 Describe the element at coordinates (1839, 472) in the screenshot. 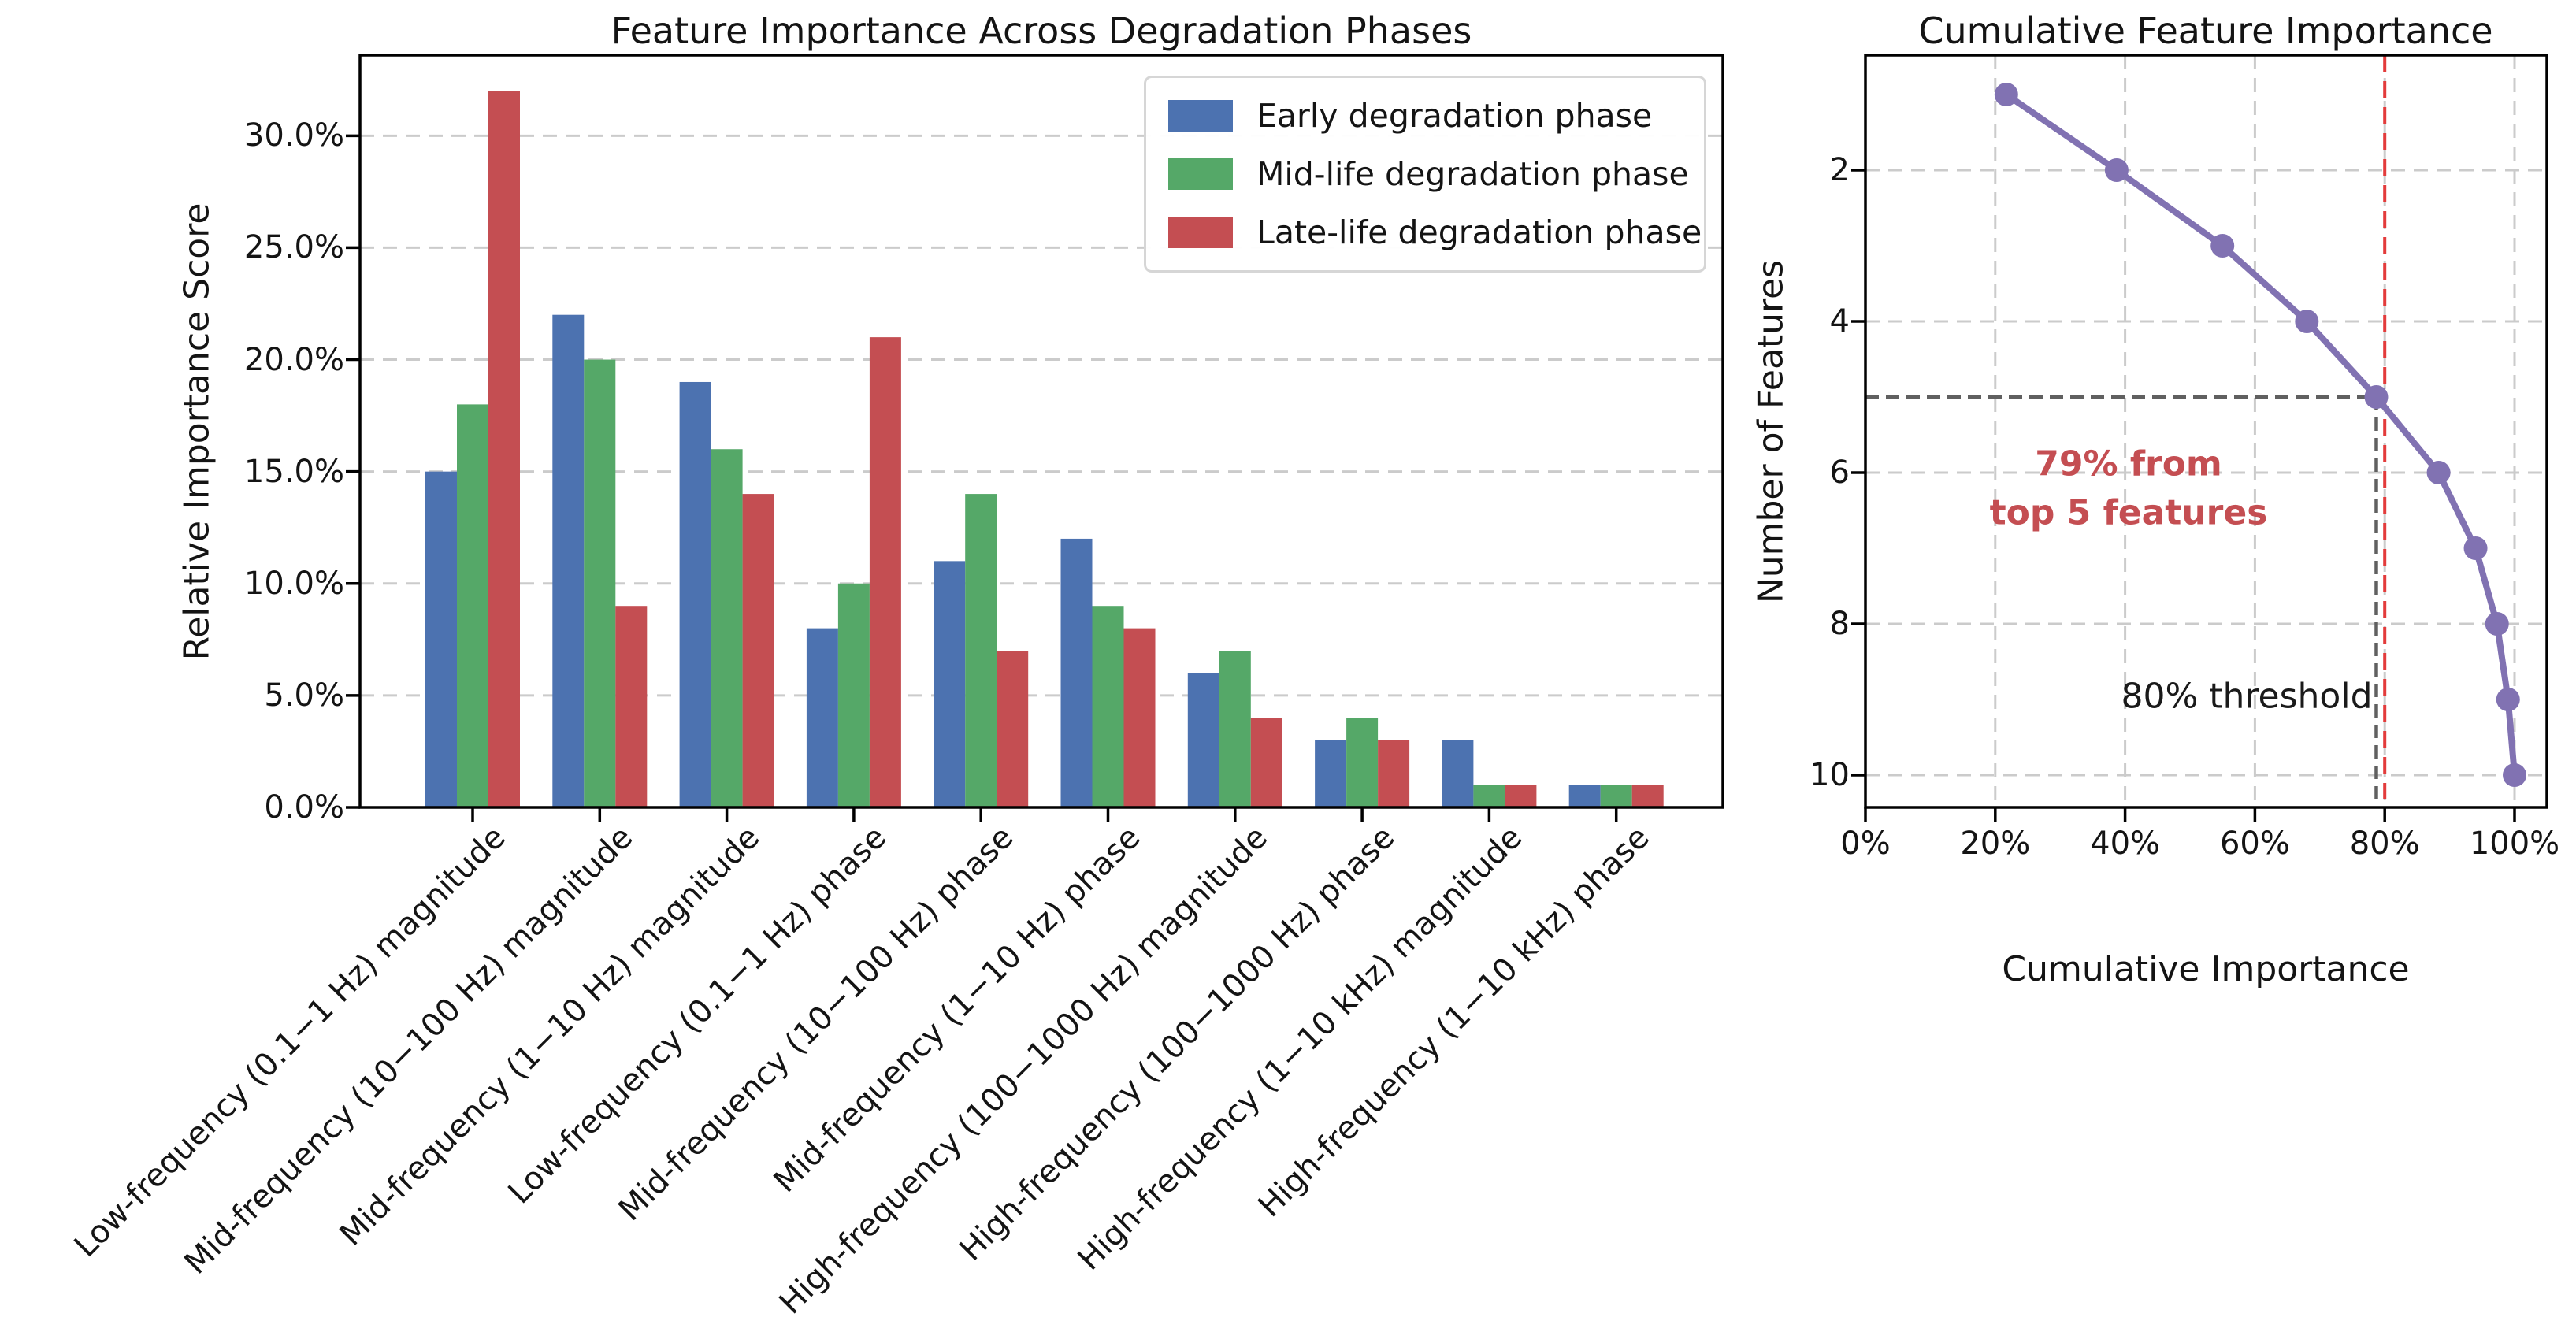

I see `right-y-tick-label: 6` at that location.